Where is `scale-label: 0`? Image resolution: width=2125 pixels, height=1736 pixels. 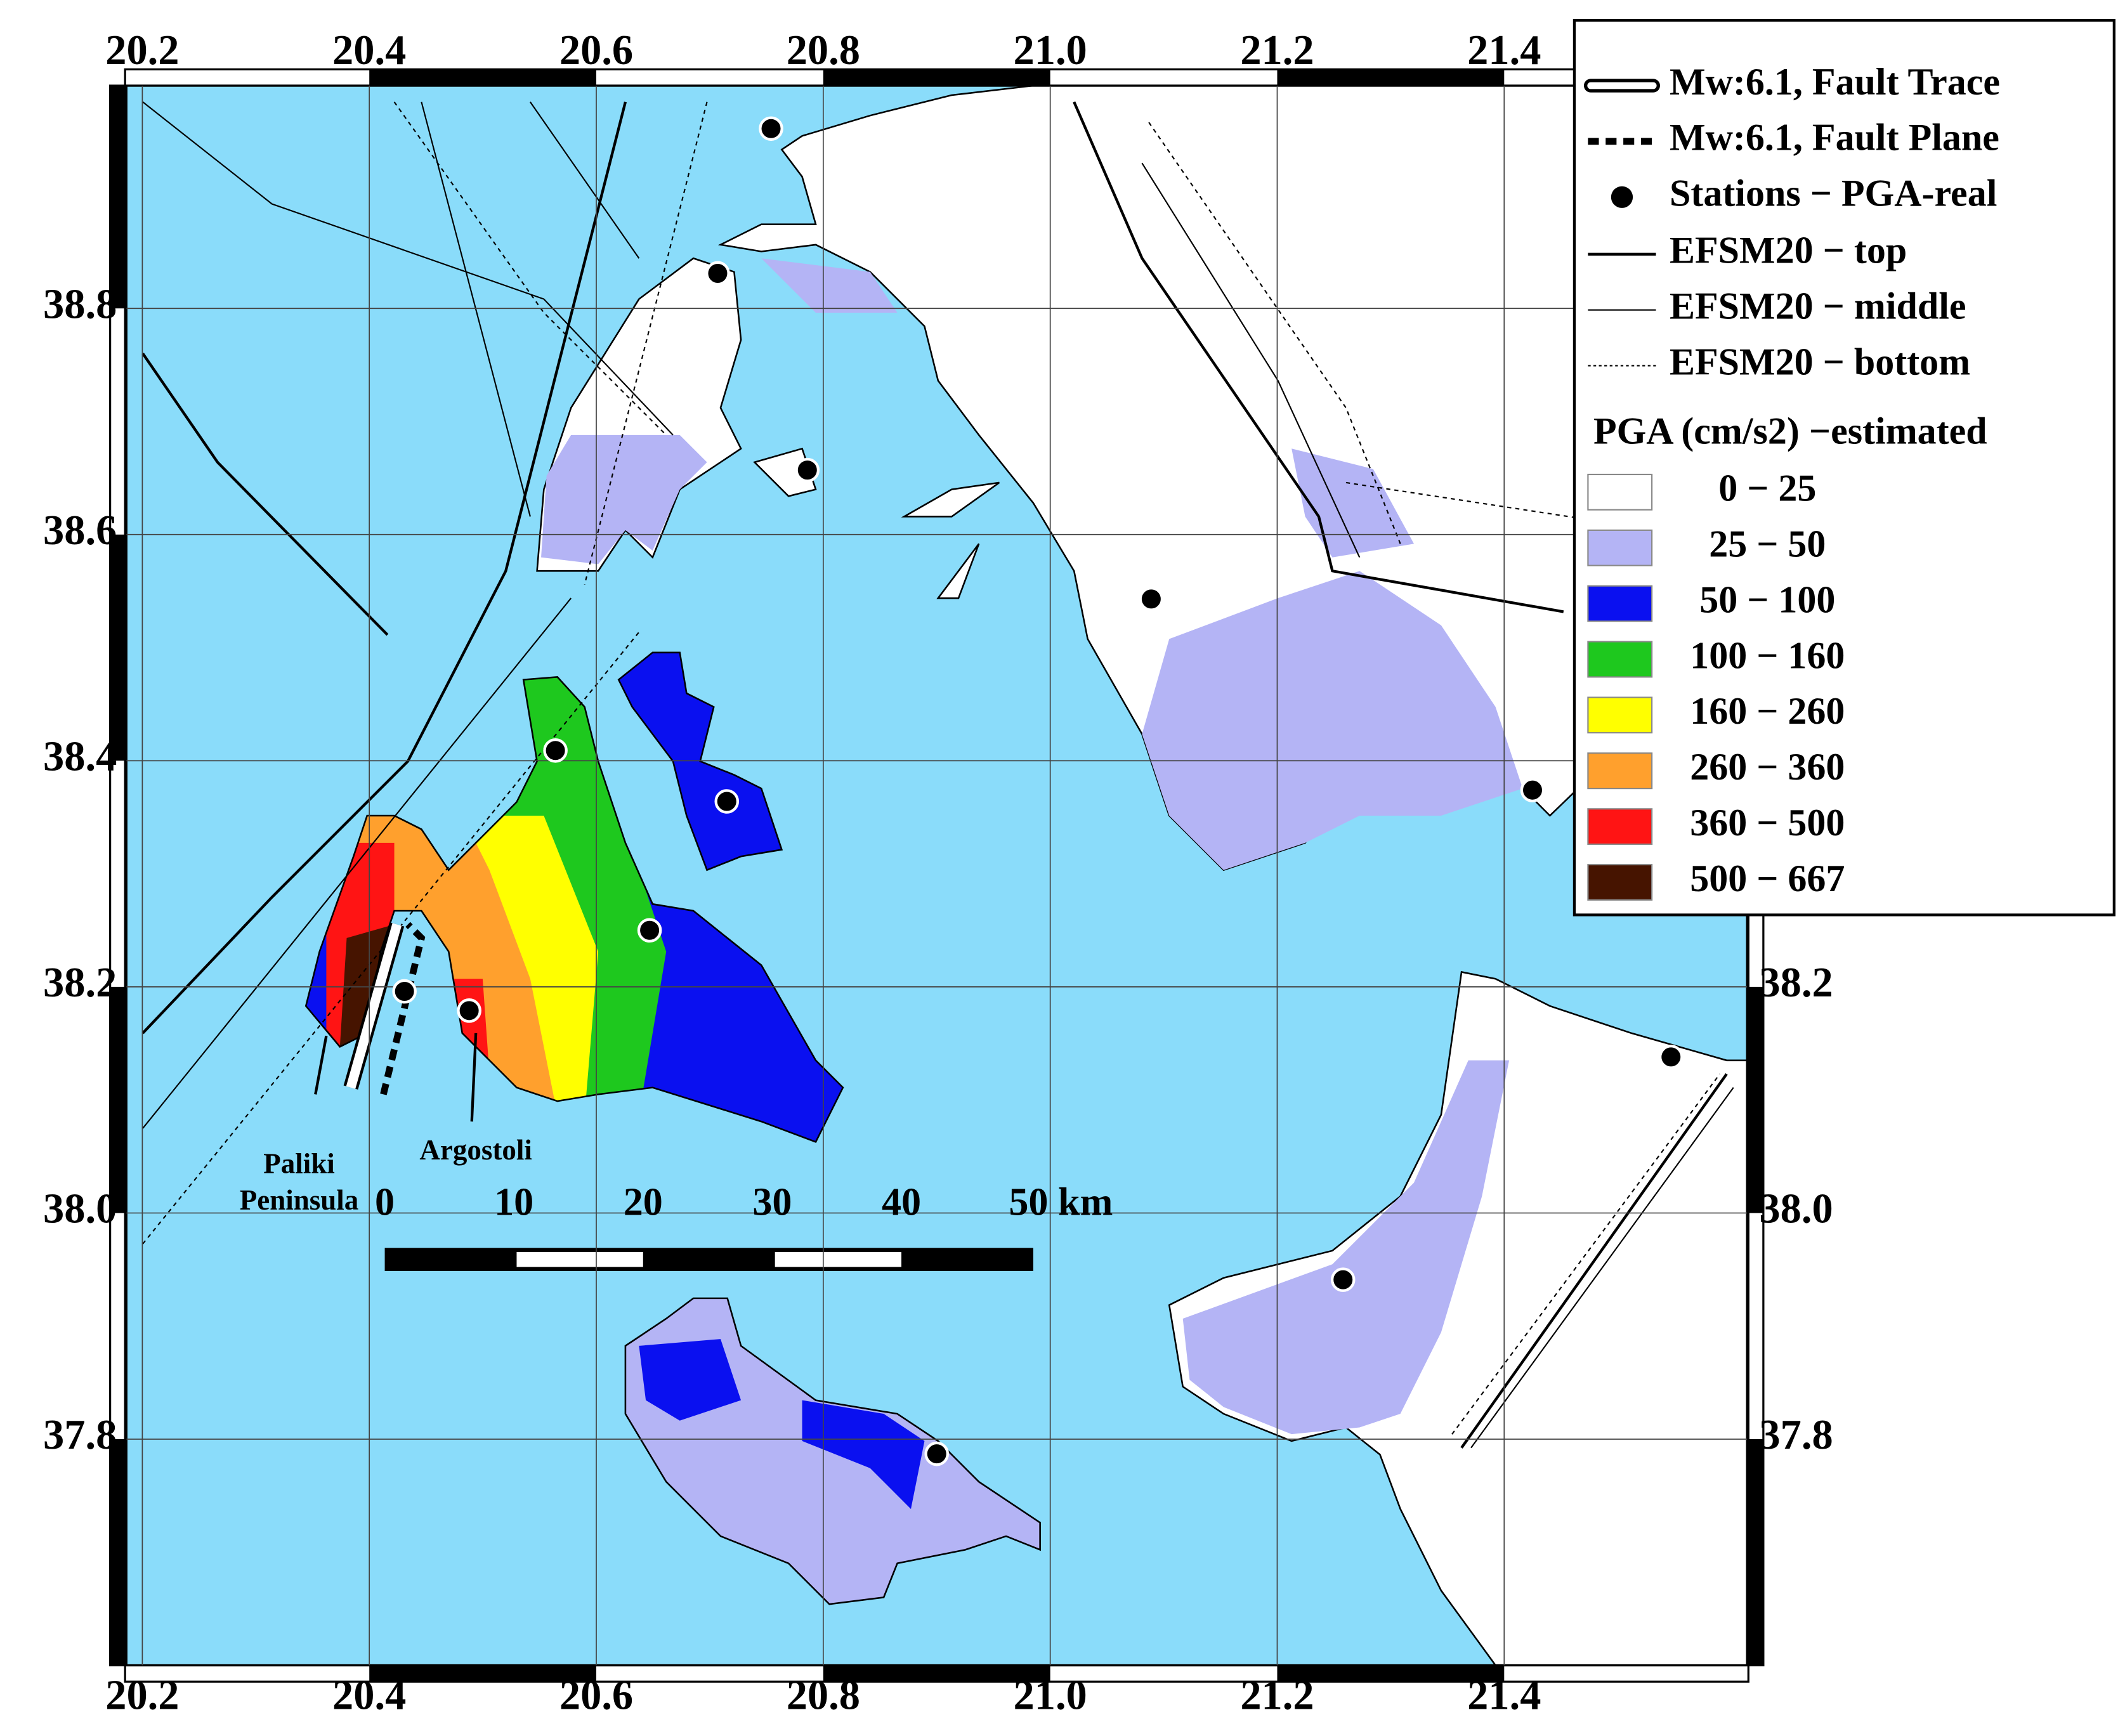
scale-label: 0 is located at coordinates (385, 1202).